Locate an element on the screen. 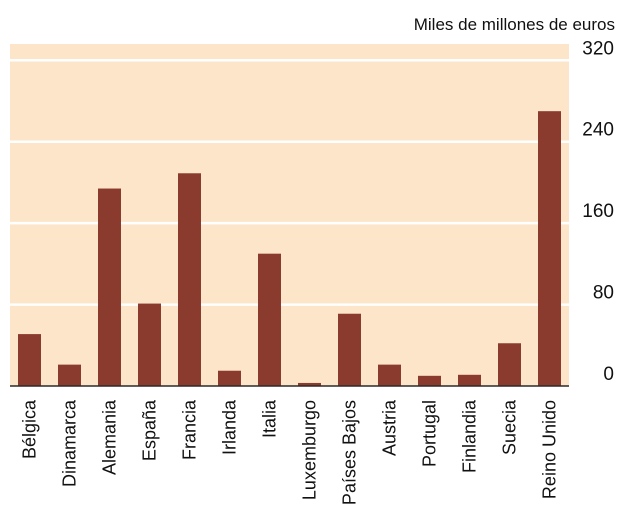 The image size is (617, 531). x-tick-label: Francia is located at coordinates (190, 429).